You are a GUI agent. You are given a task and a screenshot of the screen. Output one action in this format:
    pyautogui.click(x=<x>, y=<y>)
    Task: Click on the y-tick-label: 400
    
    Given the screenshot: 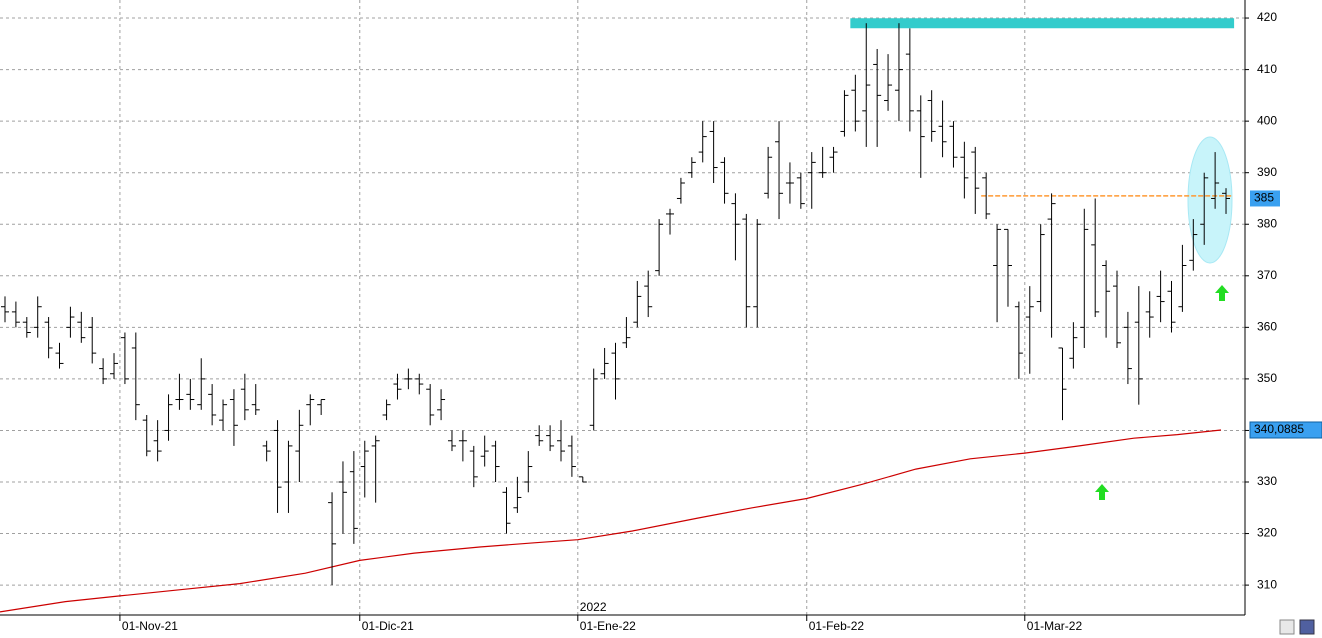 What is the action you would take?
    pyautogui.click(x=1267, y=120)
    